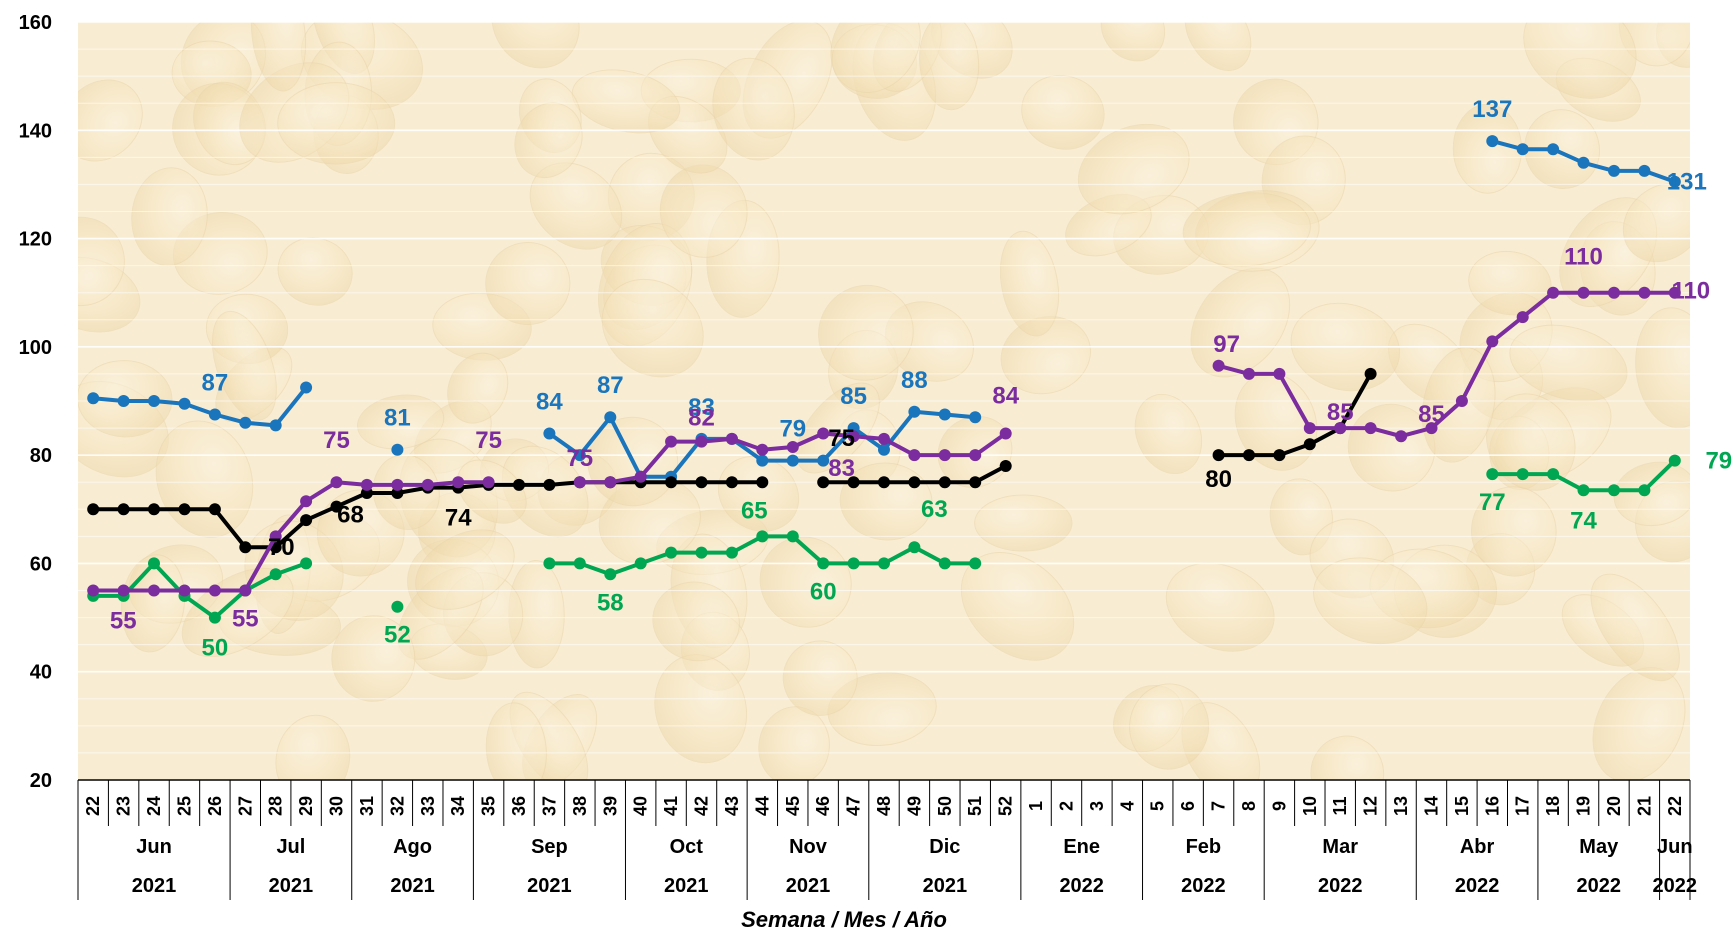 The image size is (1734, 935). What do you see at coordinates (1687, 182) in the screenshot?
I see `data-label: 131` at bounding box center [1687, 182].